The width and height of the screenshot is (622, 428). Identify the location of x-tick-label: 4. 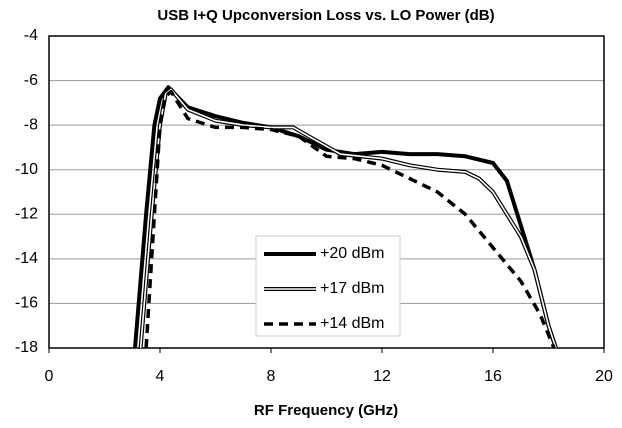
(160, 376).